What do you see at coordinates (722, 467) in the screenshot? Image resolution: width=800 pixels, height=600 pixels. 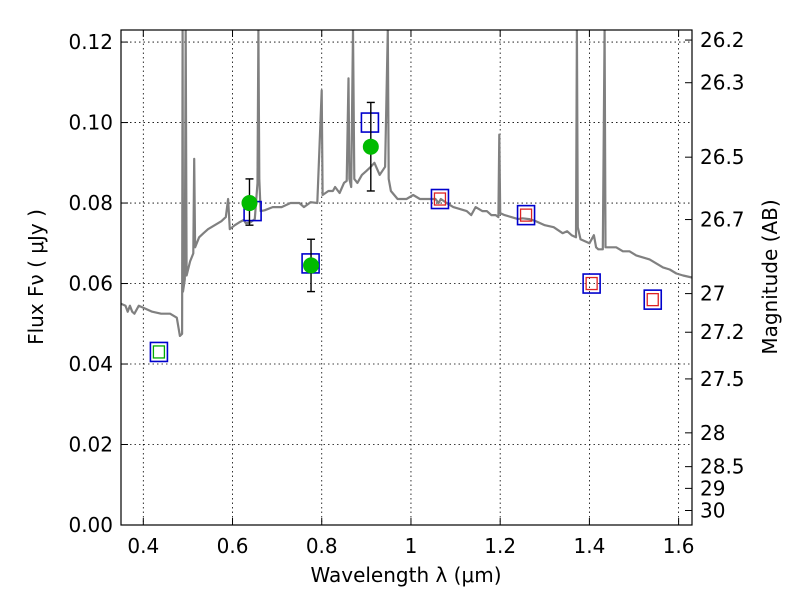 I see `y2-tick-label: 28.5` at bounding box center [722, 467].